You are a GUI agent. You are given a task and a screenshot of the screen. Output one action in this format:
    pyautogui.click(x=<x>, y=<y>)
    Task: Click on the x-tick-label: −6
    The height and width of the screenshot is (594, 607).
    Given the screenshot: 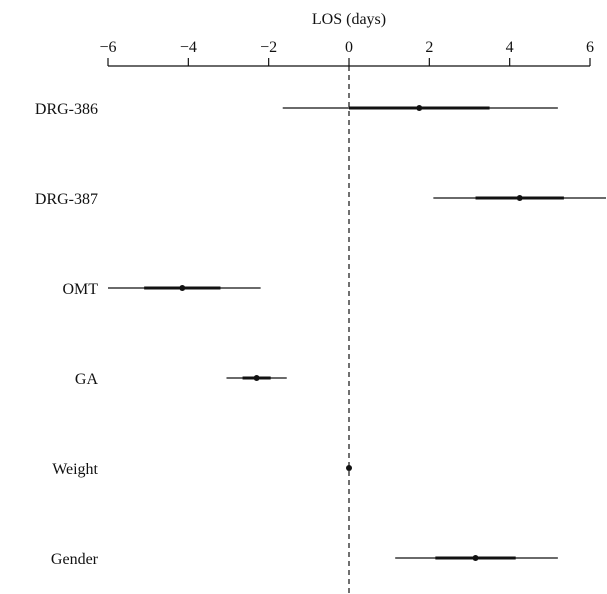 What is the action you would take?
    pyautogui.click(x=107, y=47)
    